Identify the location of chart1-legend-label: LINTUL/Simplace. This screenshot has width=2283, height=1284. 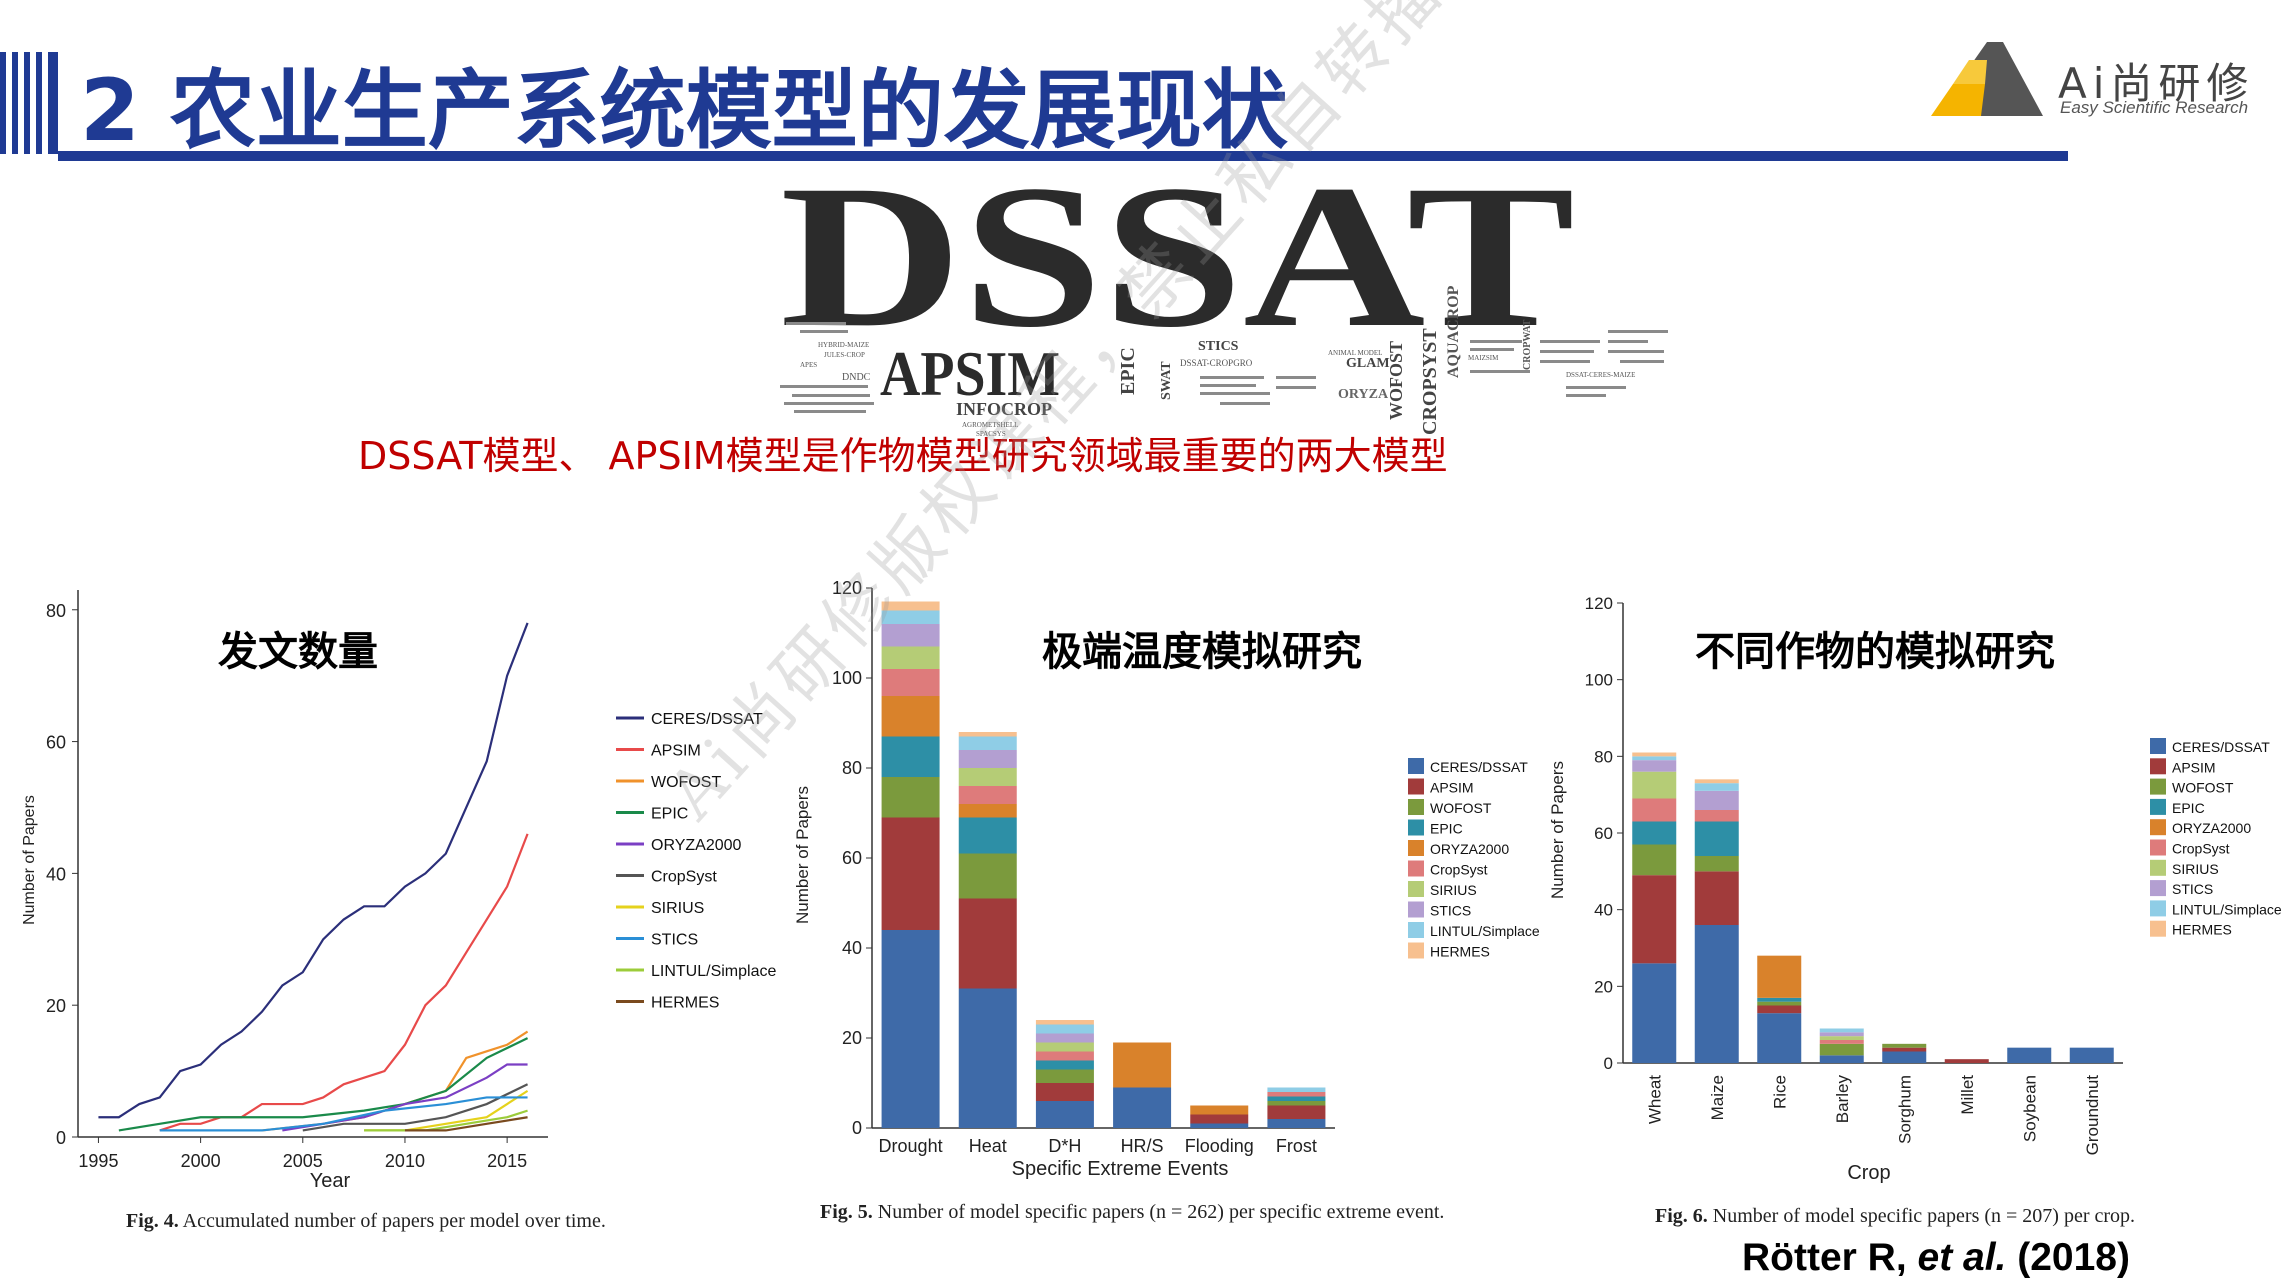
(713, 971).